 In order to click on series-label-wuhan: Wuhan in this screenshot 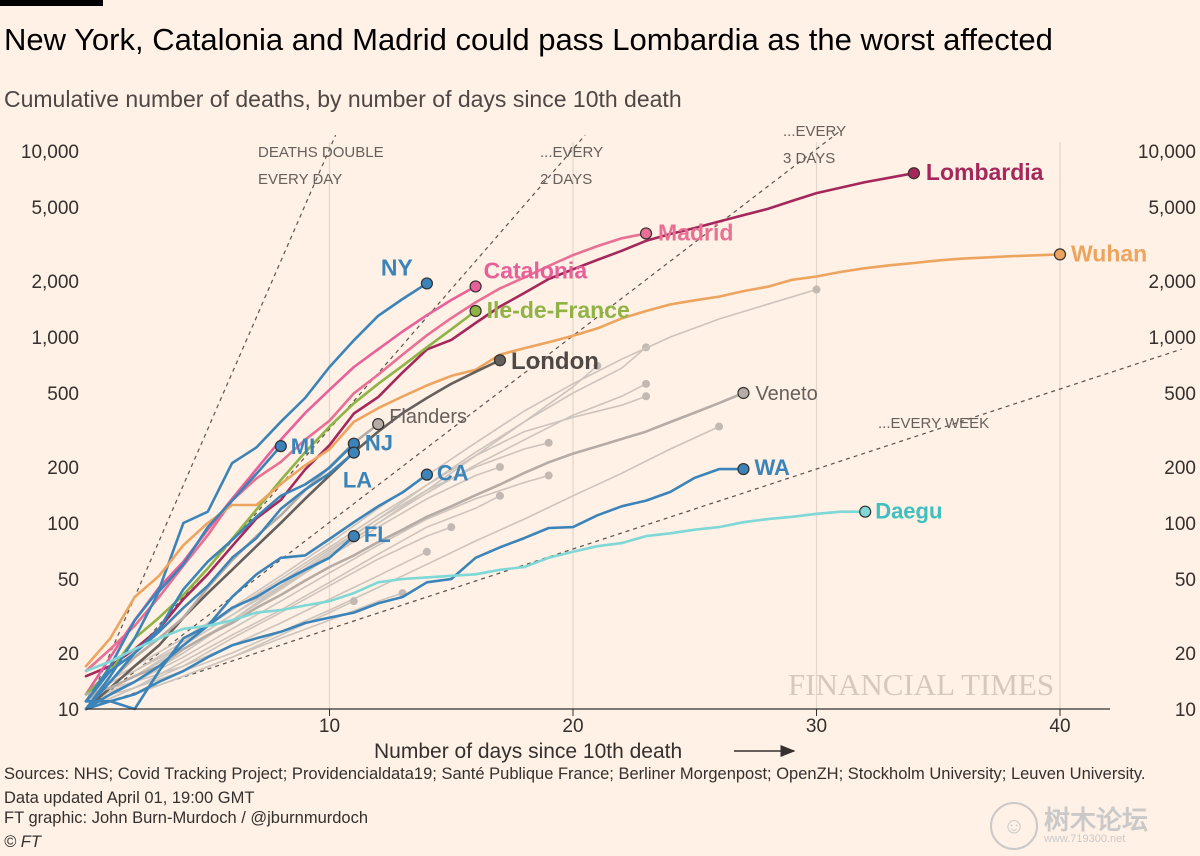, I will do `click(1109, 253)`.